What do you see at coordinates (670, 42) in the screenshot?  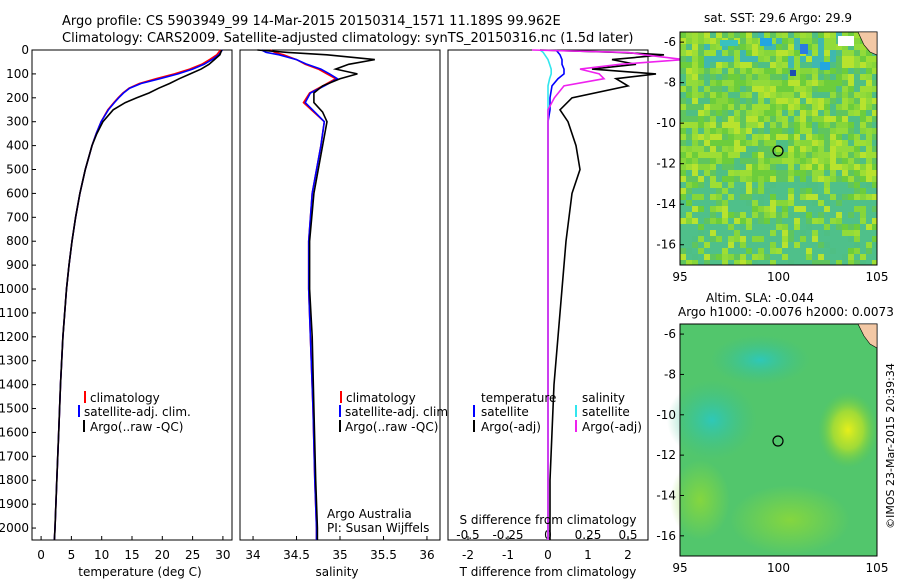 I see `map-y-tick-label: -6` at bounding box center [670, 42].